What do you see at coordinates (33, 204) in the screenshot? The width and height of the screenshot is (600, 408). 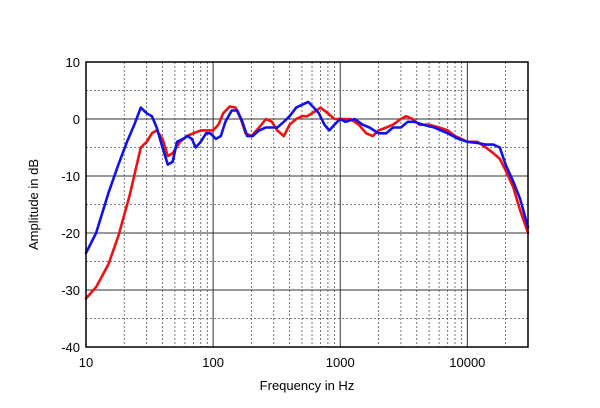 I see `y-axis-title: Amplitude in dB` at bounding box center [33, 204].